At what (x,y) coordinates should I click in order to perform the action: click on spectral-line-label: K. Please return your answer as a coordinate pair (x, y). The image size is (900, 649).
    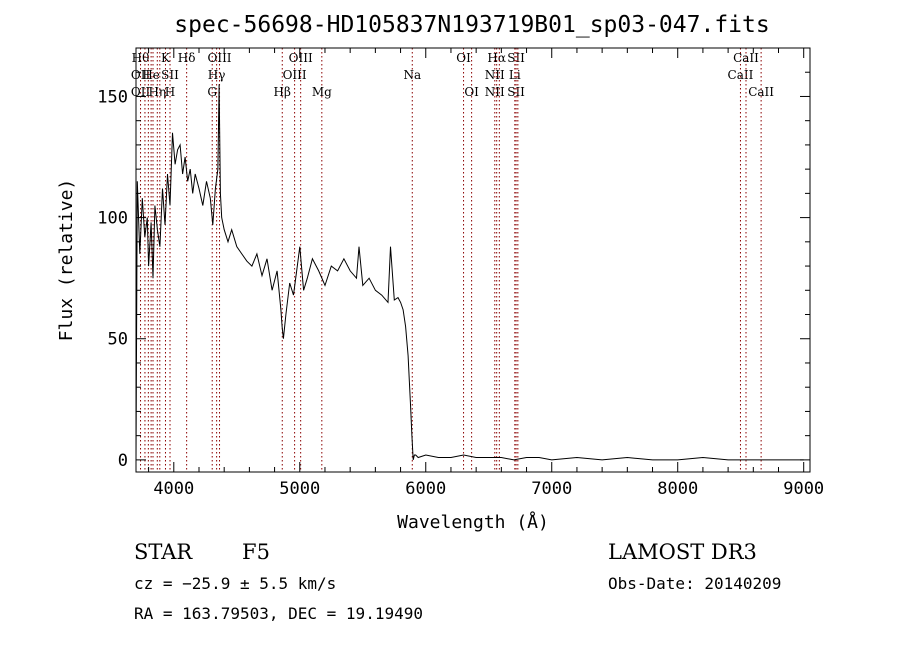
    Looking at the image, I should click on (166, 58).